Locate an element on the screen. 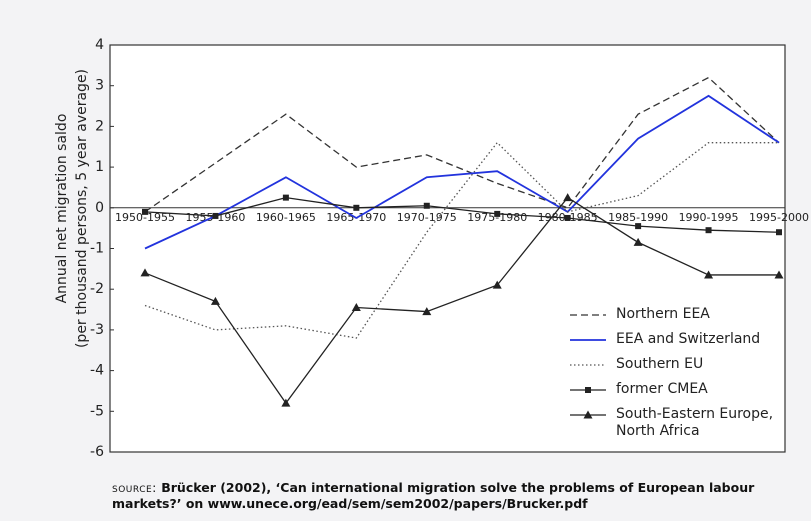  legend-item: Southern EU is located at coordinates (675, 364).